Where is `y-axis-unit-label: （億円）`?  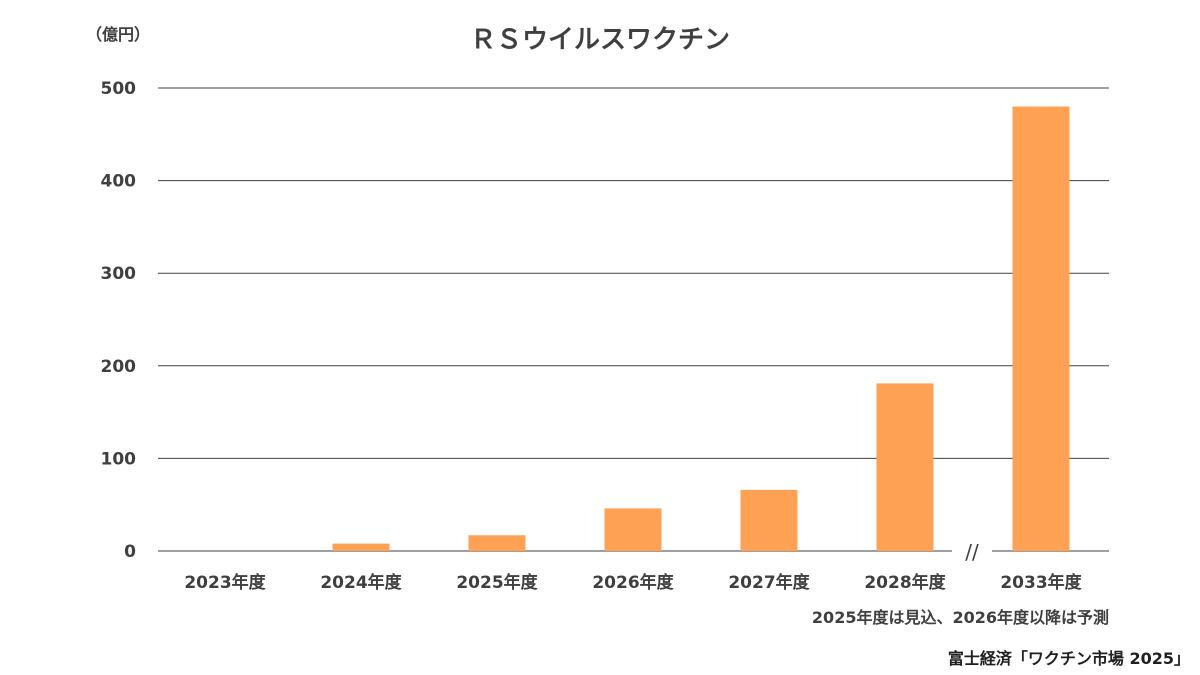 y-axis-unit-label: （億円） is located at coordinates (118, 34).